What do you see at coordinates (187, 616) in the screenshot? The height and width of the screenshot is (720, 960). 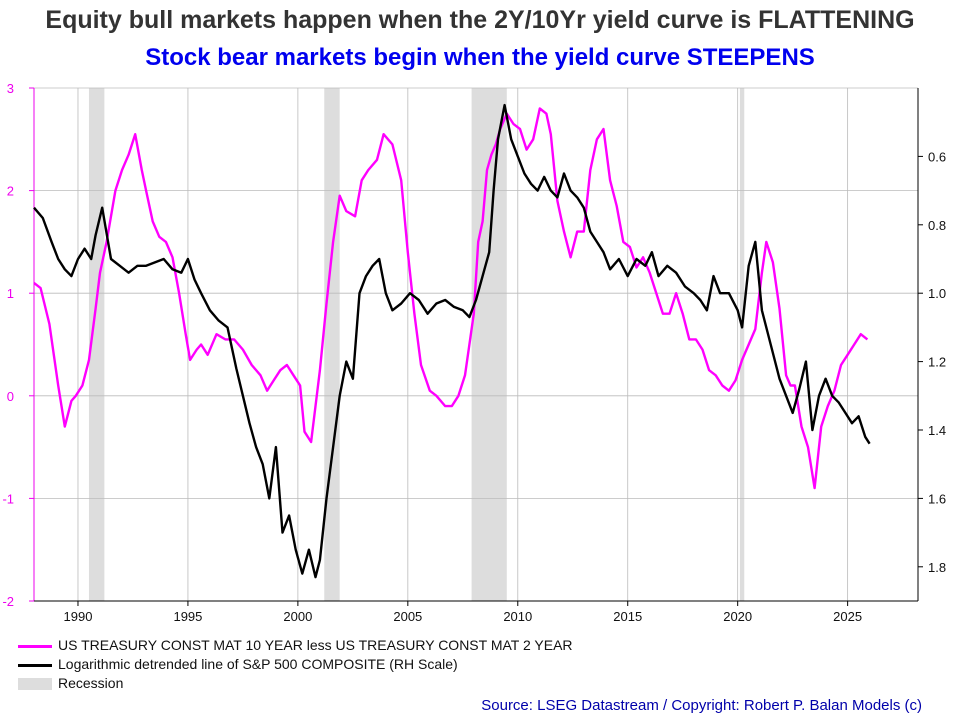 I see `x-tick-label-1: 1995` at bounding box center [187, 616].